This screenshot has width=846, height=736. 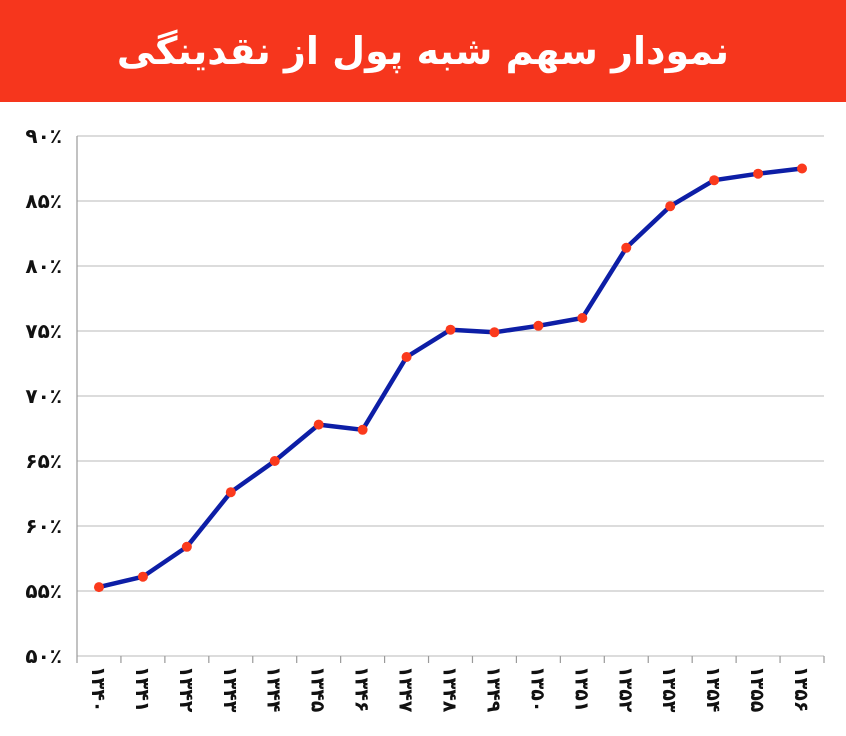 What do you see at coordinates (98, 689) in the screenshot?
I see `x-tick-label: ۱۳۴۰` at bounding box center [98, 689].